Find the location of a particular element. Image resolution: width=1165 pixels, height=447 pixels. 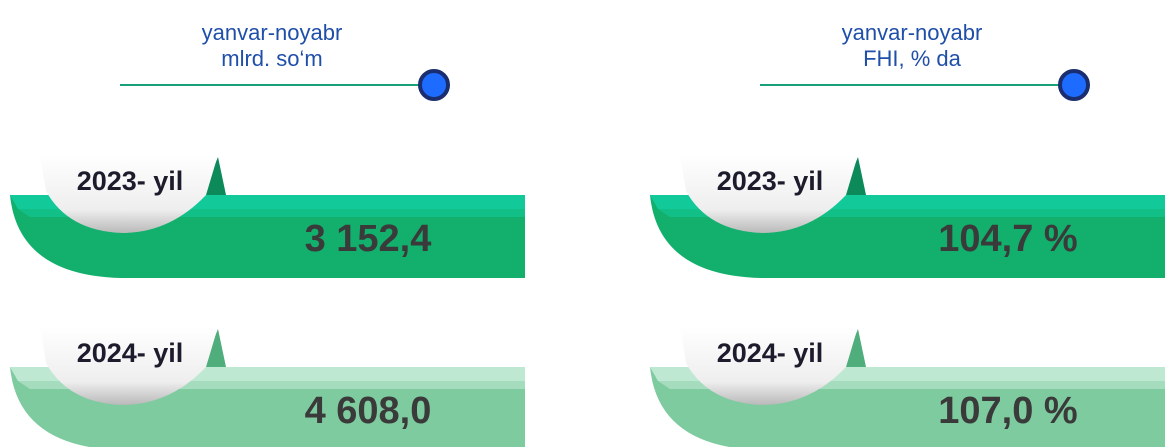

value-label: 104,7 % is located at coordinates (1007, 239).